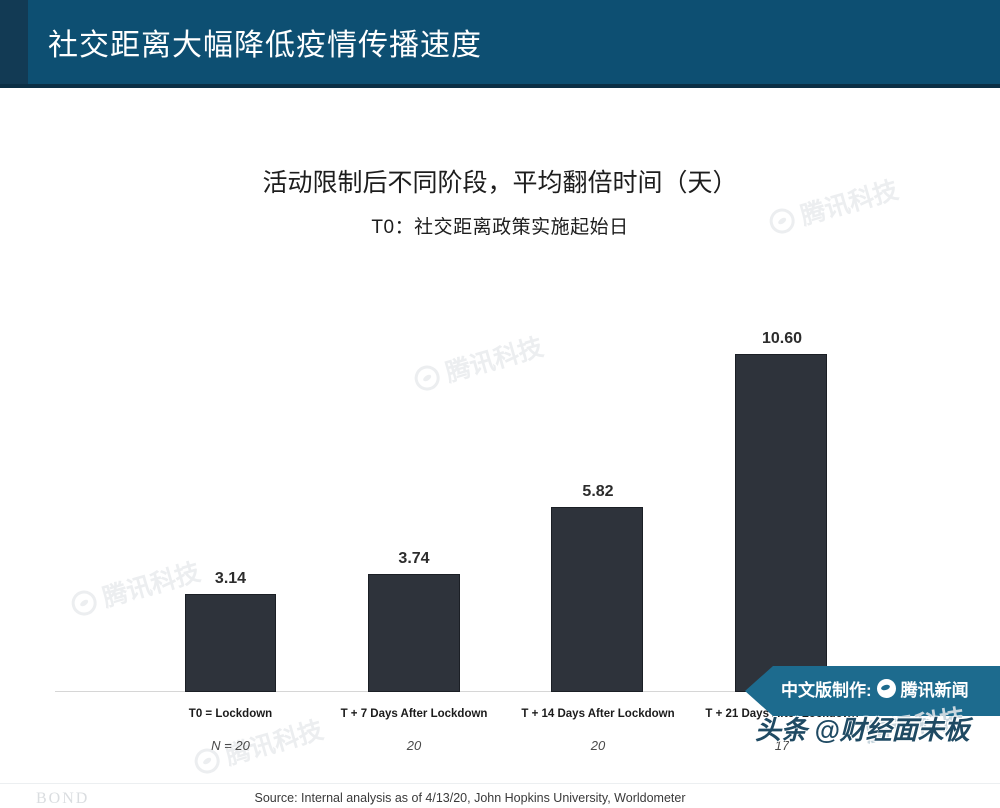 Image resolution: width=1000 pixels, height=808 pixels. What do you see at coordinates (826, 690) in the screenshot?
I see `overlay-badge-credit-text: 中文版制作:` at bounding box center [826, 690].